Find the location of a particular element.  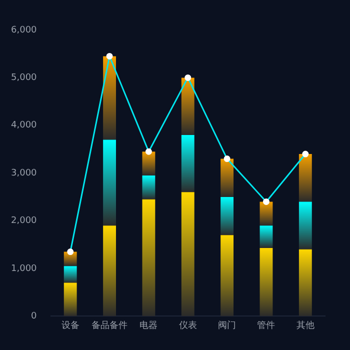

y-tick-label: 6,000 is located at coordinates (24, 30).